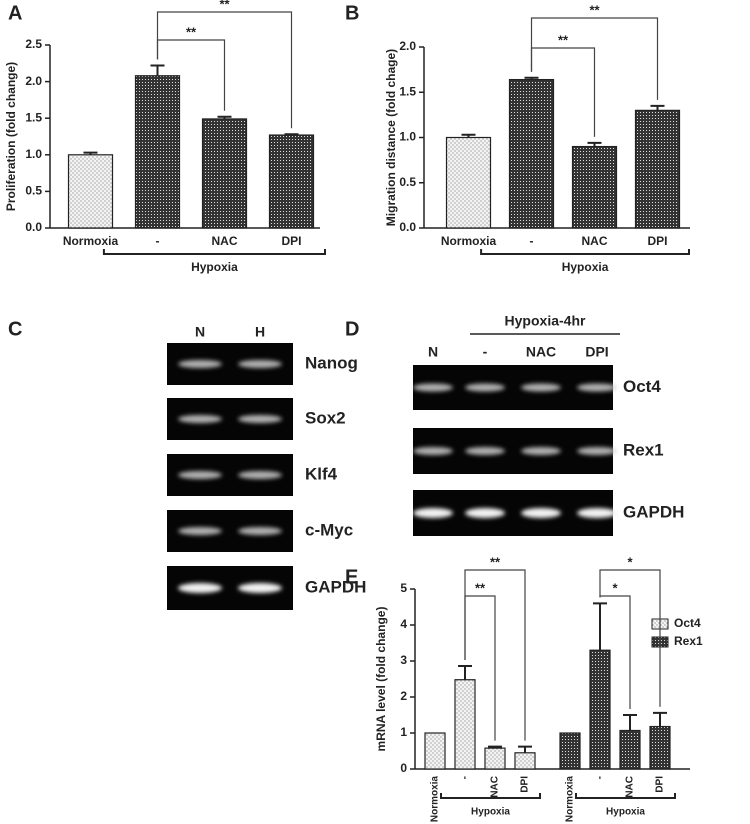 The width and height of the screenshot is (750, 824). I want to click on panel-label: A, so click(15, 13).